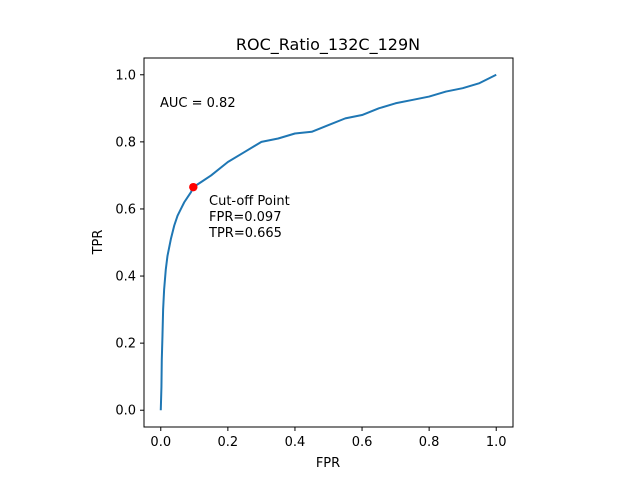  What do you see at coordinates (98, 243) in the screenshot?
I see `y-axis-label: TPR` at bounding box center [98, 243].